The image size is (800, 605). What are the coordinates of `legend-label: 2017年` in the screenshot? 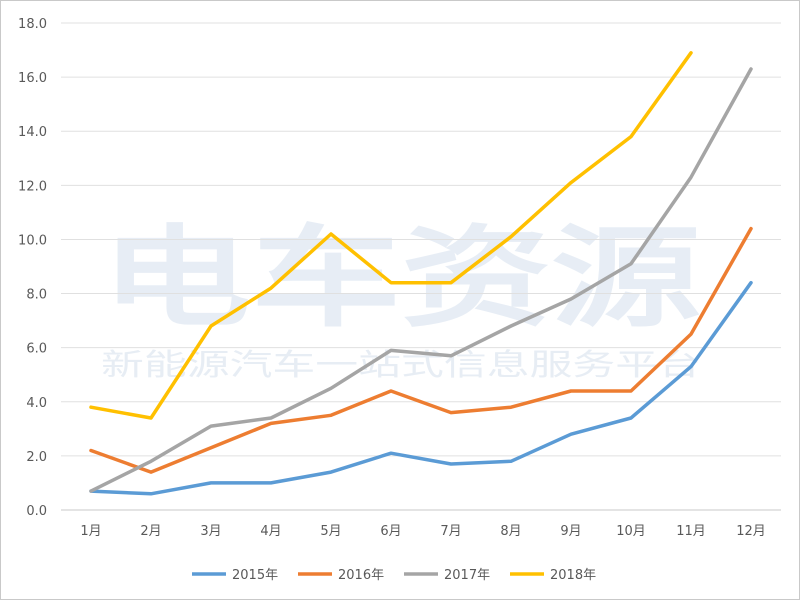 It's located at (467, 575).